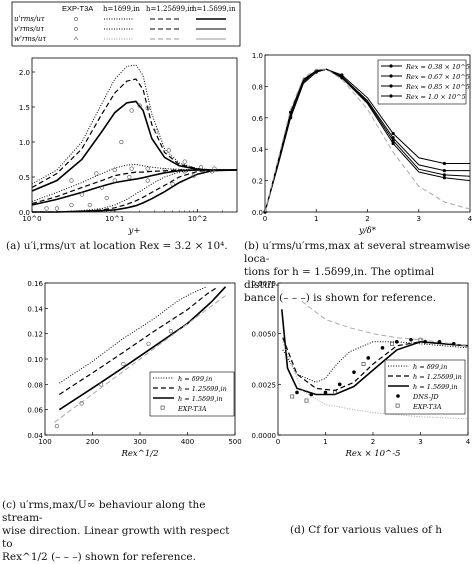  I want to click on legend-entry-label: Rex = 0.67 × 10^5, so click(437, 77).